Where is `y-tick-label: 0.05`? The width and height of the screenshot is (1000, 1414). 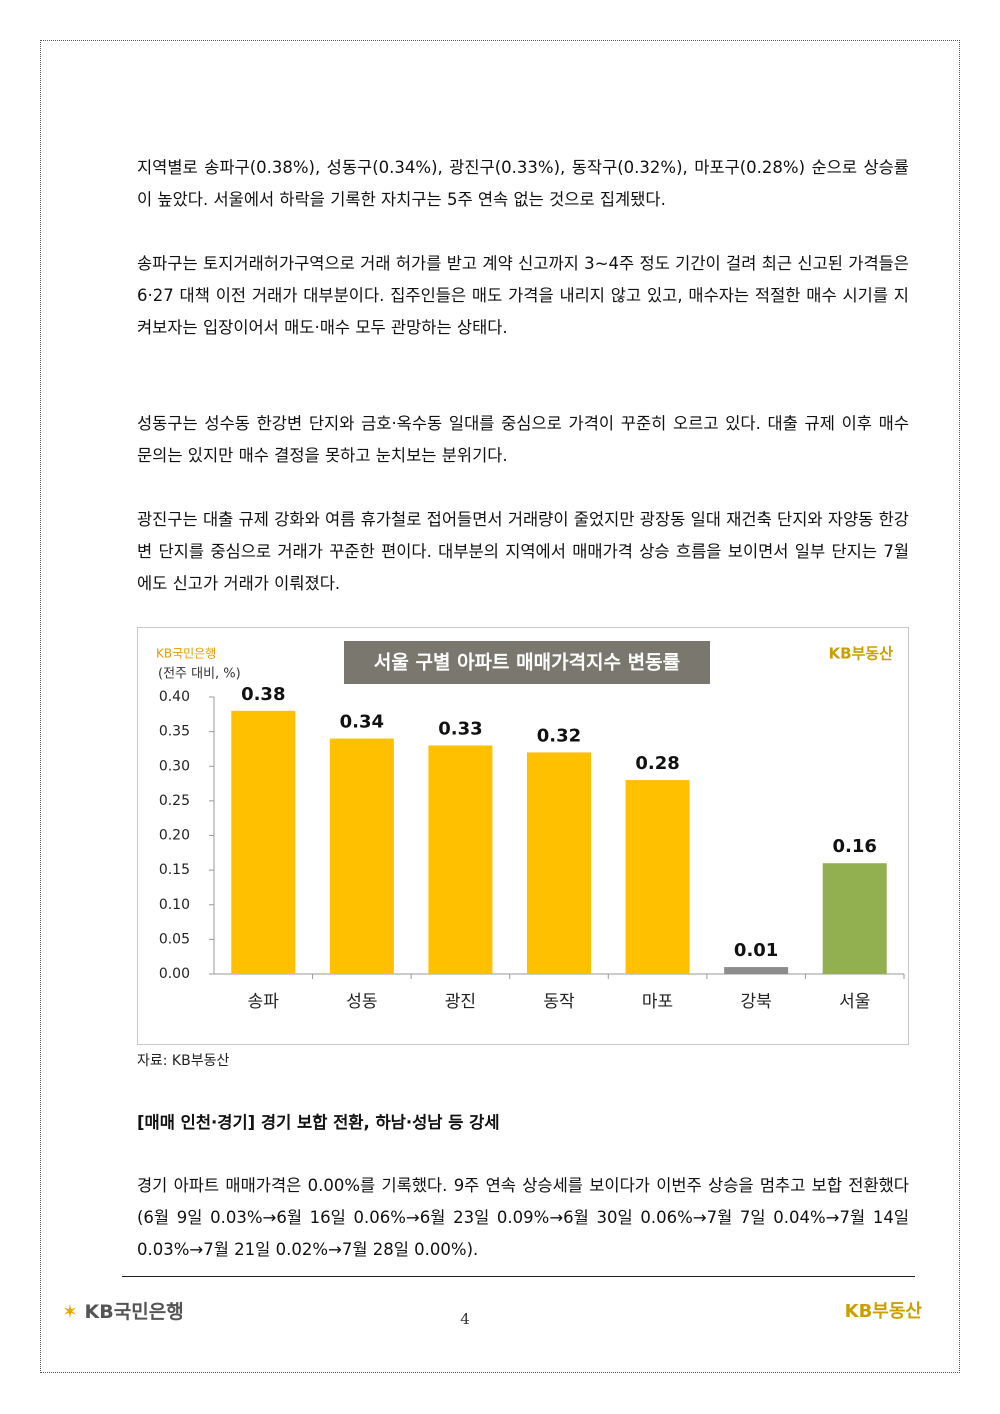 y-tick-label: 0.05 is located at coordinates (174, 939).